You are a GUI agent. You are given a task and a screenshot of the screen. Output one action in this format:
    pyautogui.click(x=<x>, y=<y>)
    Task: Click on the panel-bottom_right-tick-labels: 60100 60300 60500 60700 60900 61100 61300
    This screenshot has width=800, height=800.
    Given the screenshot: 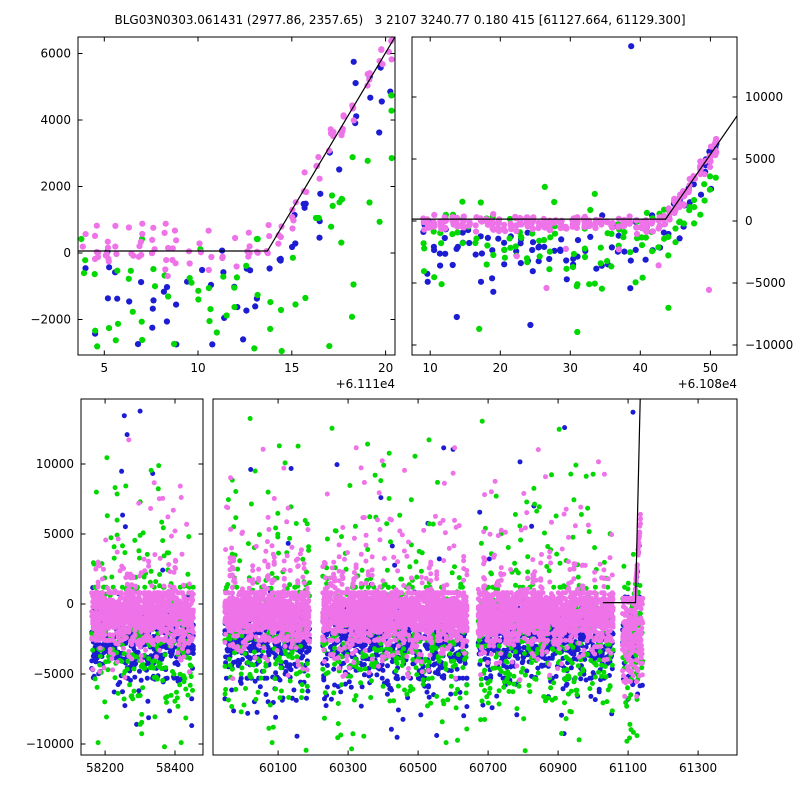 What is the action you would take?
    pyautogui.click(x=488, y=768)
    